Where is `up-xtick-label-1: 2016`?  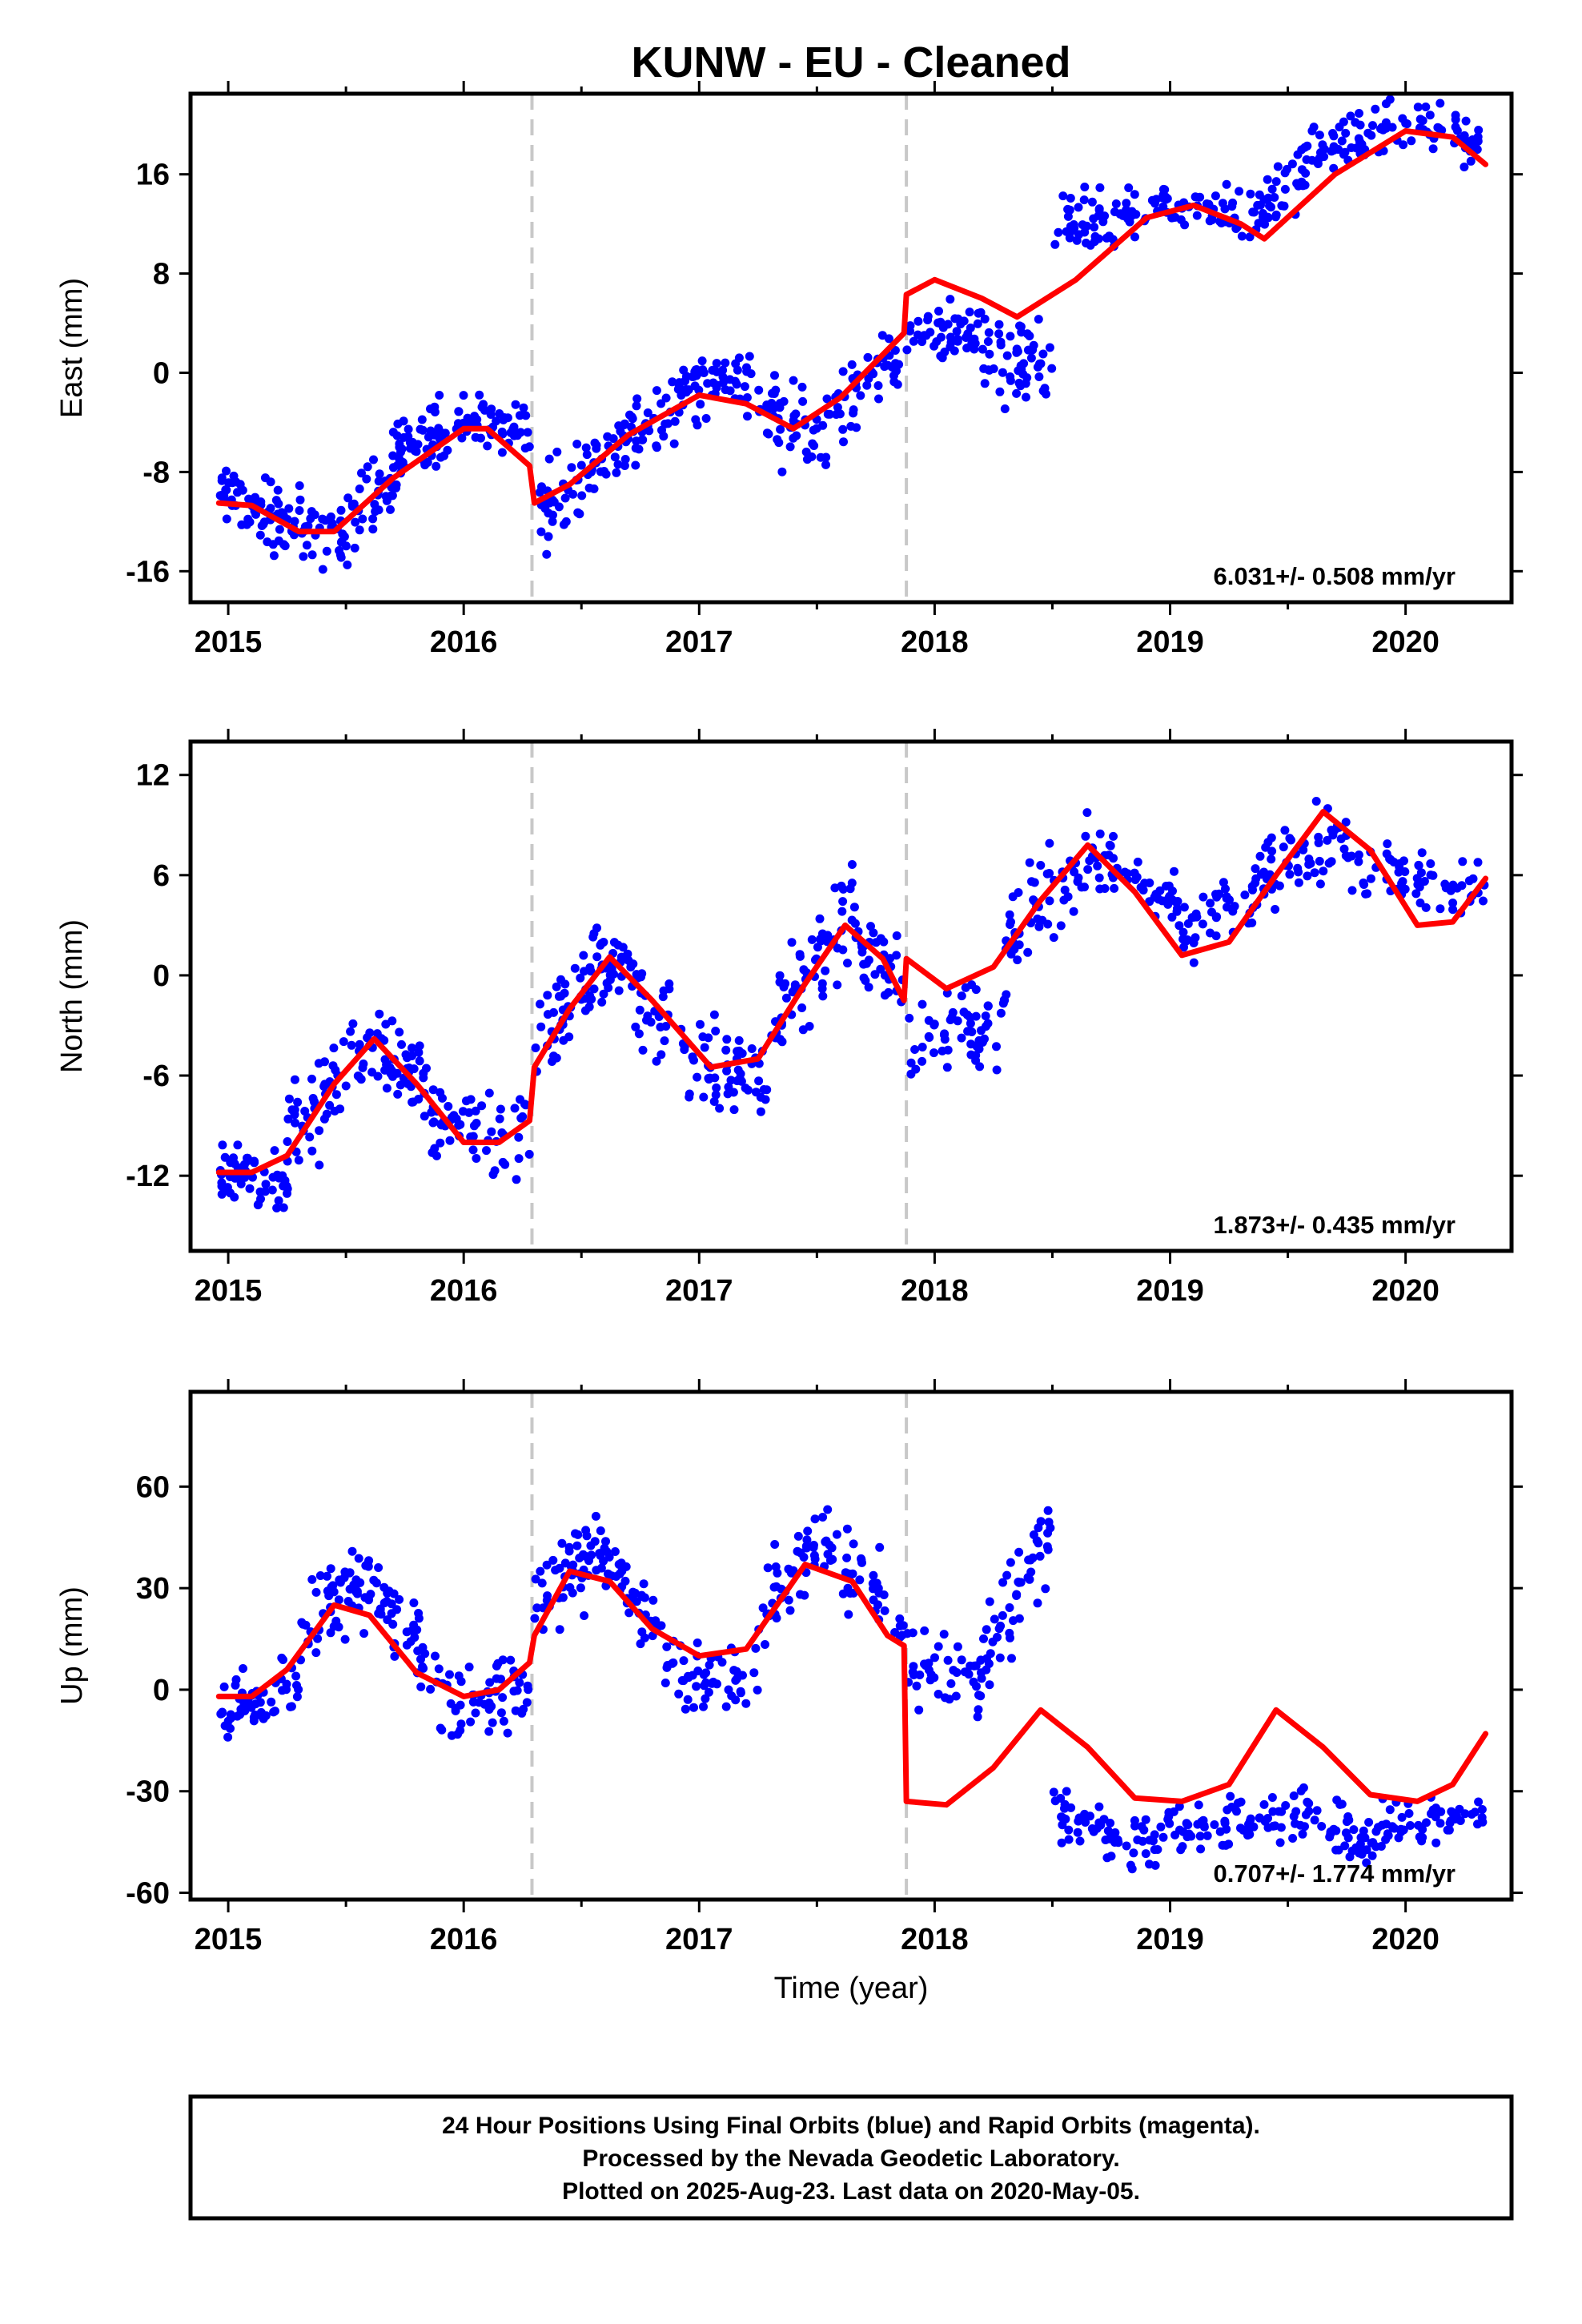
up-xtick-label-1: 2016 is located at coordinates (464, 1940).